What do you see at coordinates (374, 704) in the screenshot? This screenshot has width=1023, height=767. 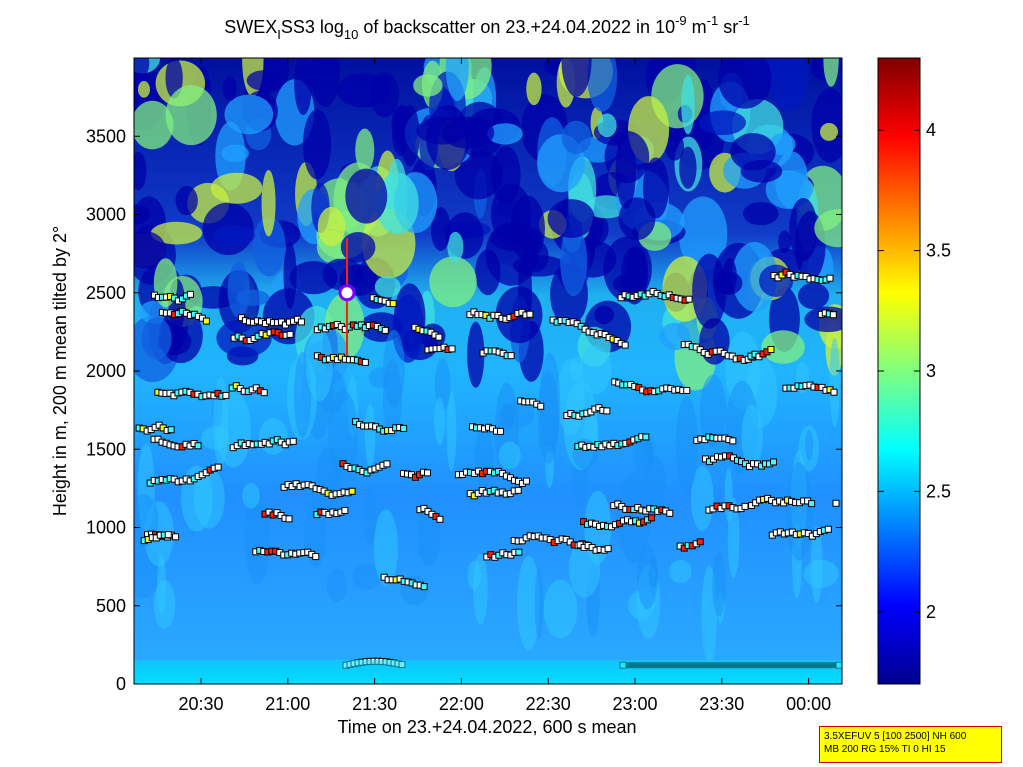 I see `x-tick-label: 21:30` at bounding box center [374, 704].